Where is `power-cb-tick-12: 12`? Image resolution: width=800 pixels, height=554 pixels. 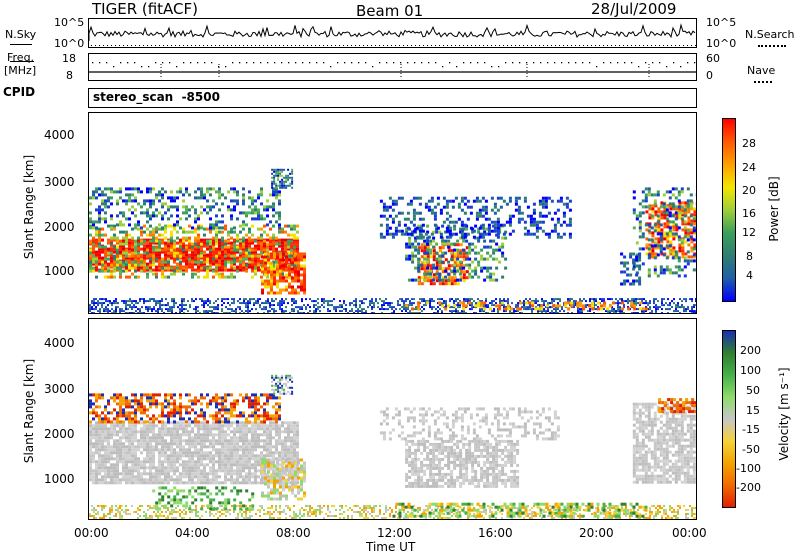
power-cb-tick-12: 12 is located at coordinates (749, 232).